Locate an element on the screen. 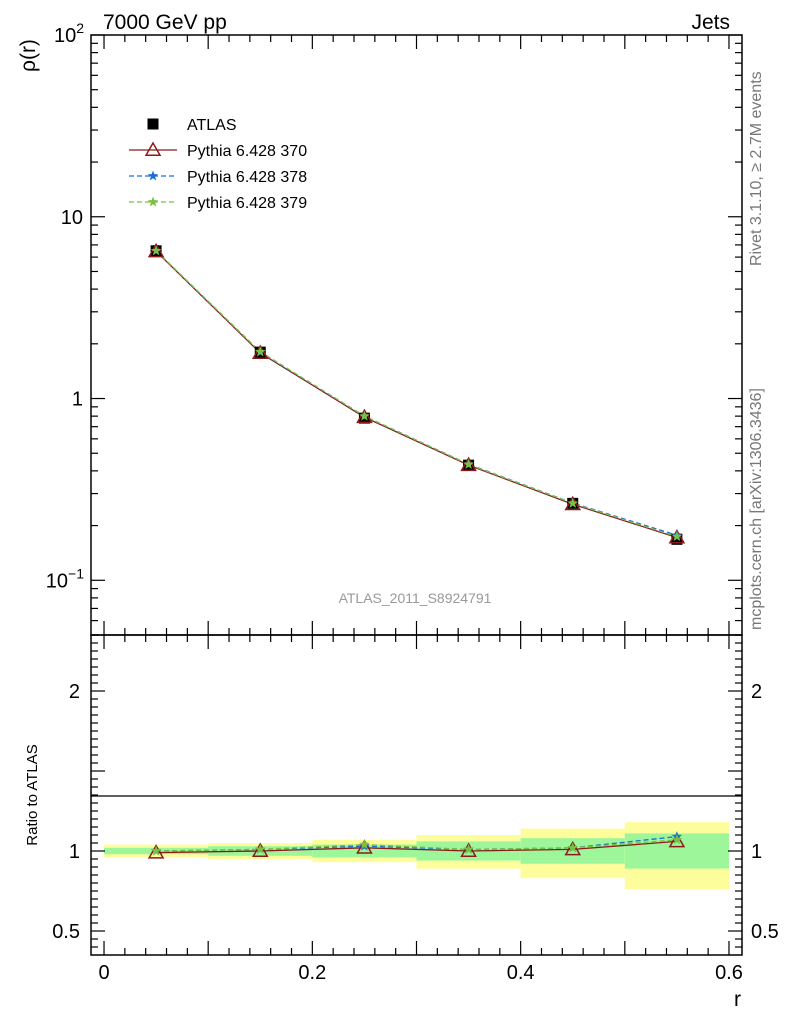 This screenshot has width=786, height=1029. ratio-bands is located at coordinates (416, 856).